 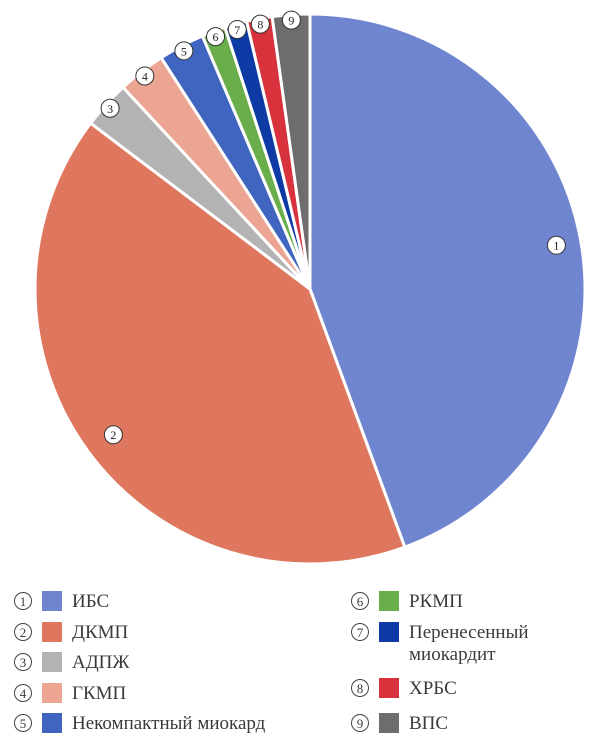 I want to click on legend-item-5: 5 Некомпактный миокард, so click(x=139, y=724).